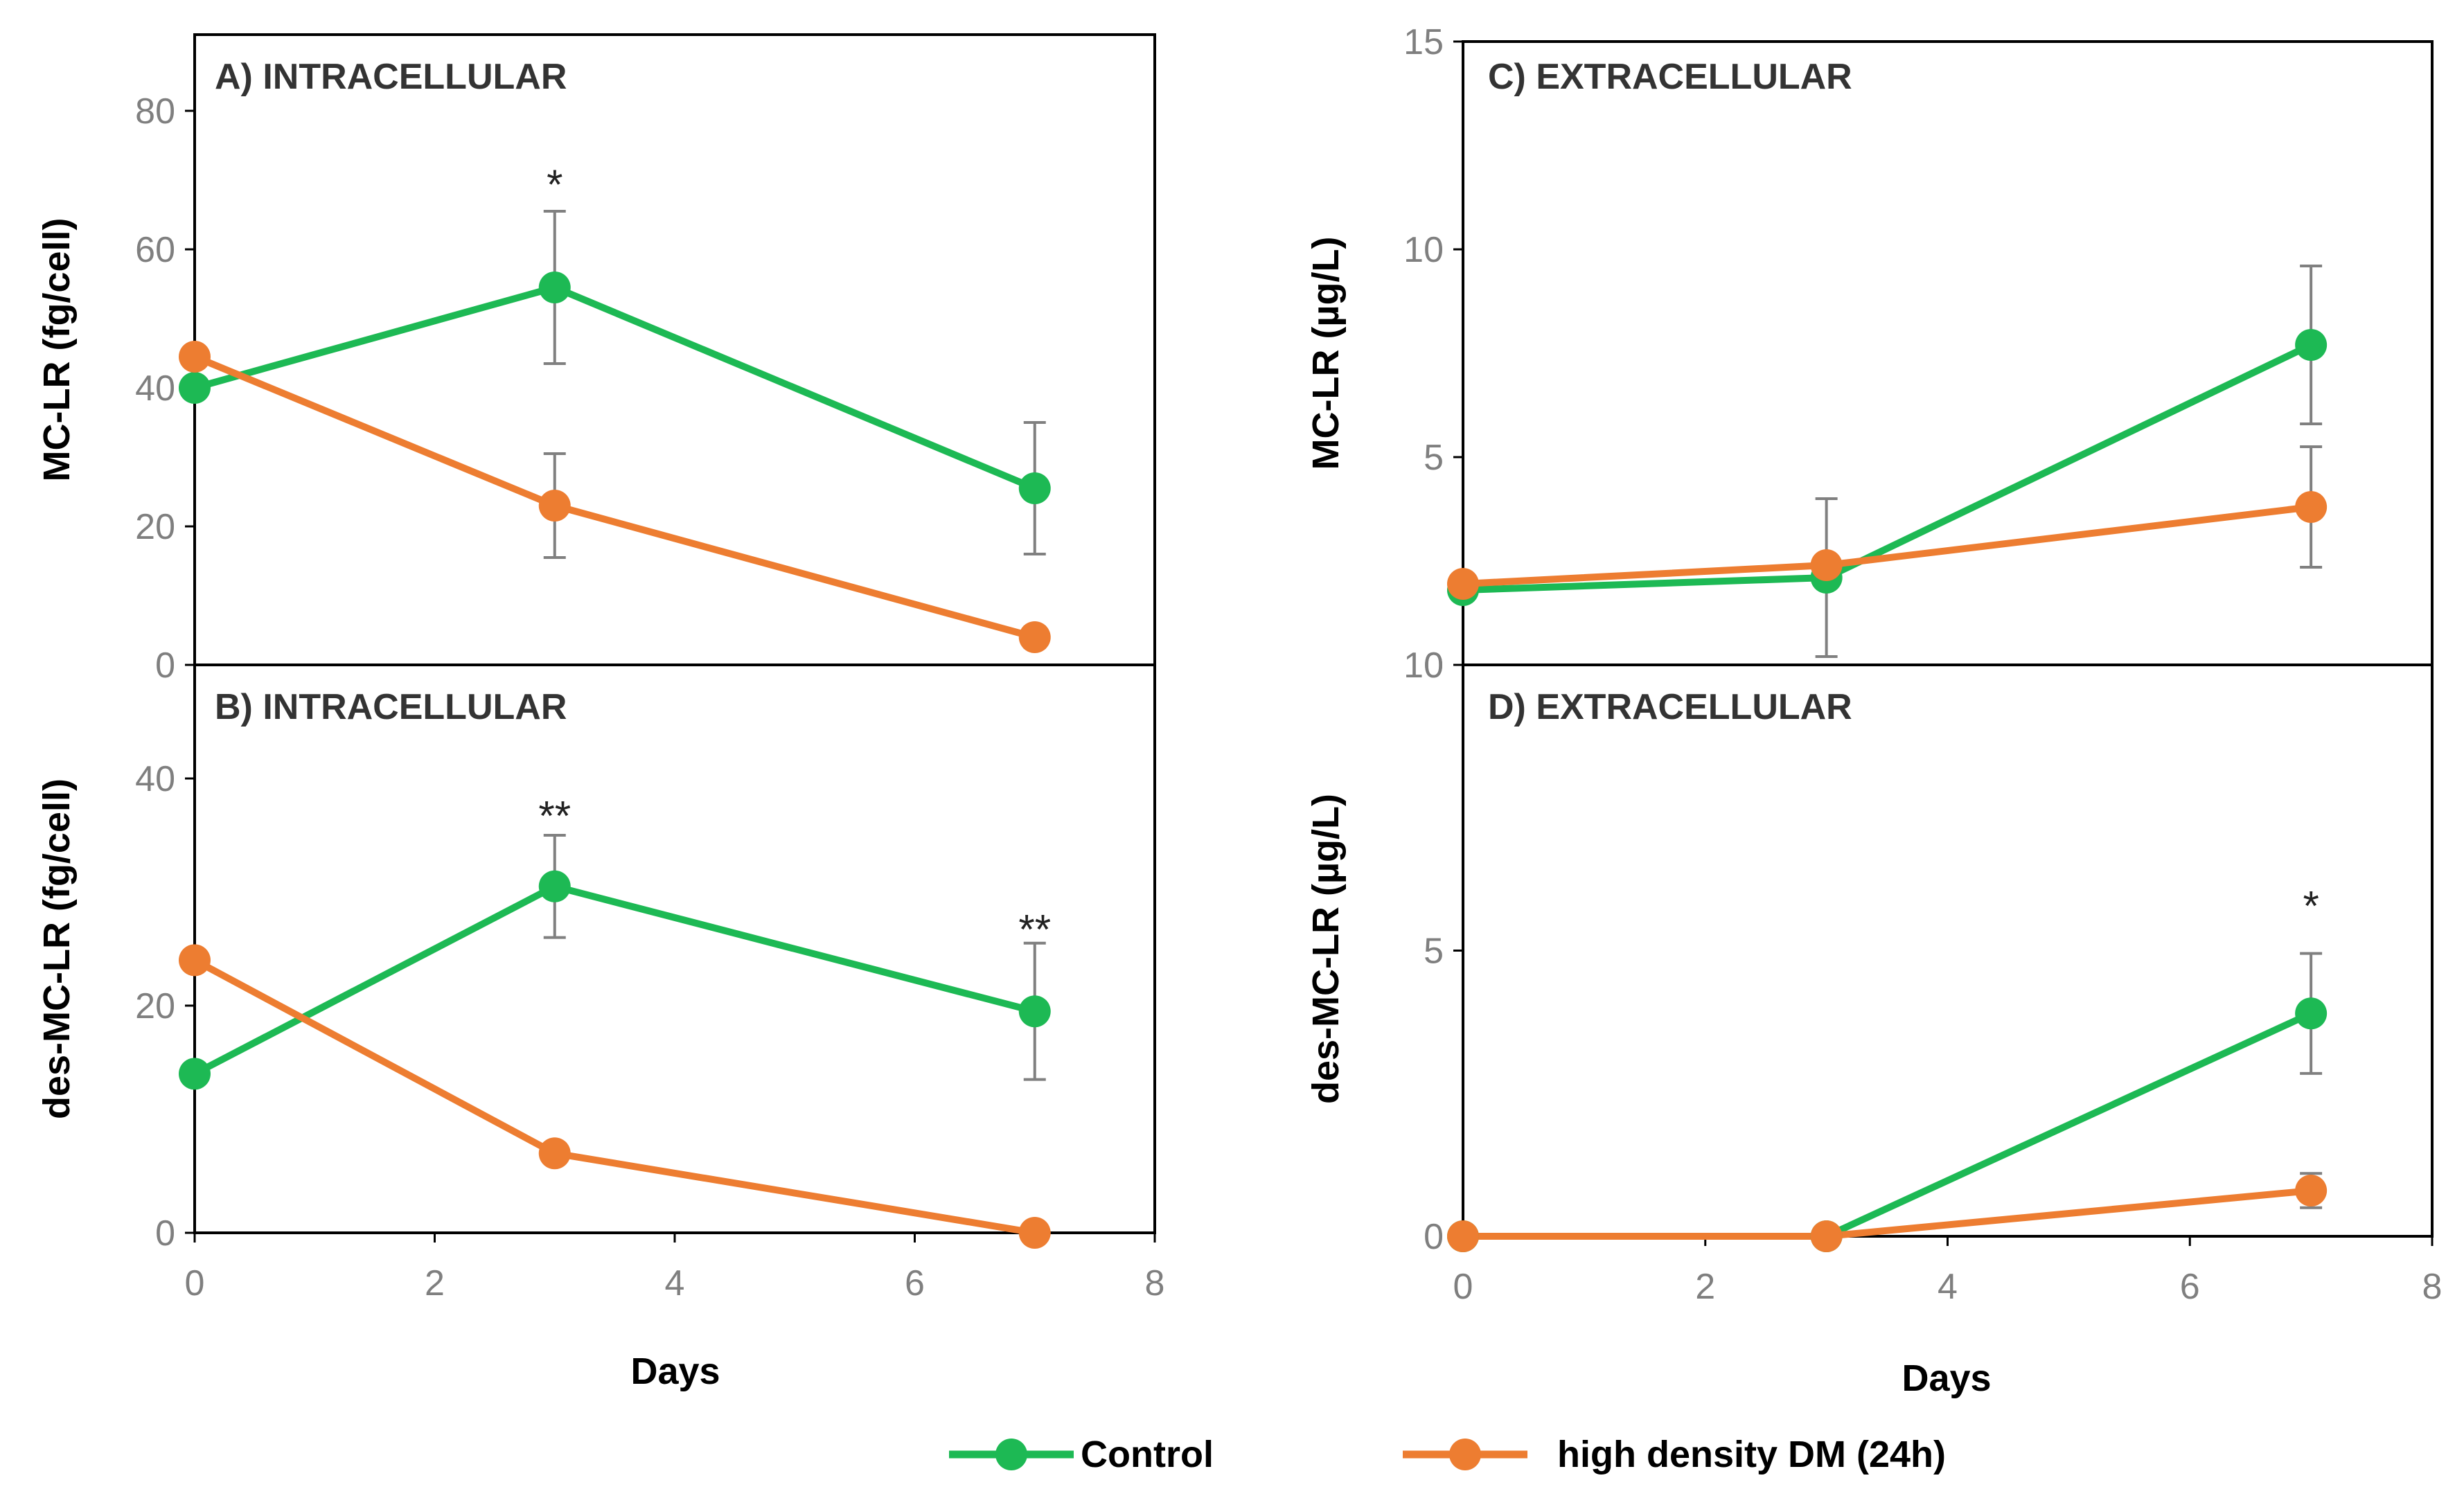  Describe the element at coordinates (155, 111) in the screenshot. I see `y-tick-label: 80` at that location.